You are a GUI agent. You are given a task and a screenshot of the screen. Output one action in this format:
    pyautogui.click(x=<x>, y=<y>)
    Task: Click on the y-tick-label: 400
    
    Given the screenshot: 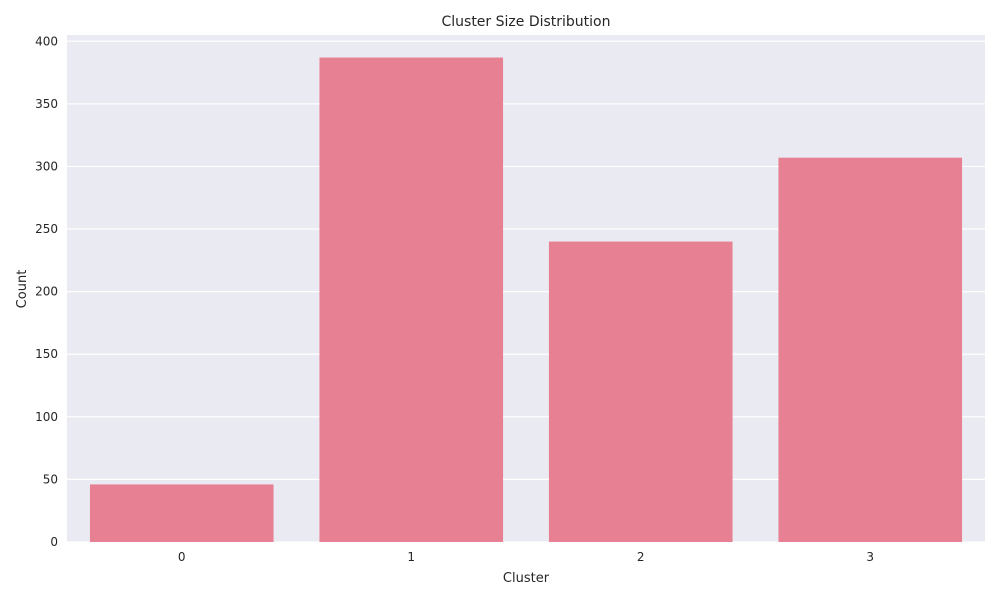 What is the action you would take?
    pyautogui.click(x=46, y=41)
    